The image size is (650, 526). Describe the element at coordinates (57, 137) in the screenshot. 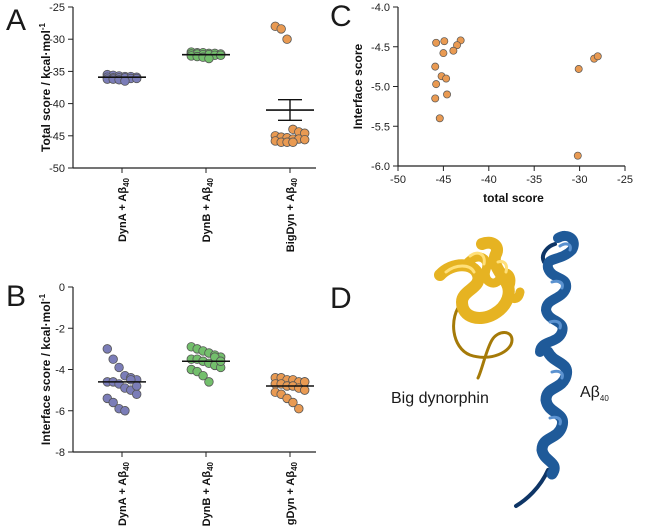

I see `panel-a-y-tick-label: -45` at that location.